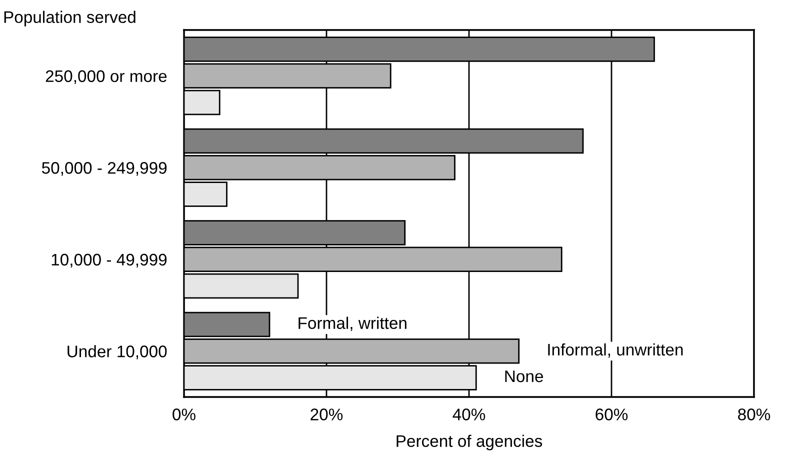  What do you see at coordinates (184, 414) in the screenshot?
I see `x-tick-label: 0%` at bounding box center [184, 414].